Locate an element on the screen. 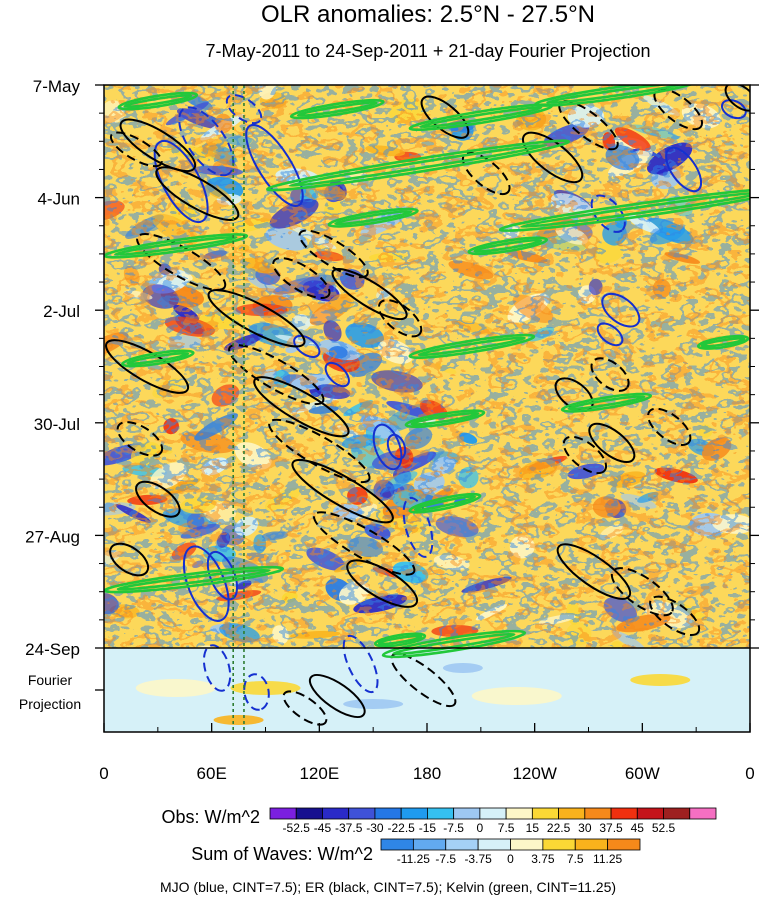 This screenshot has height=899, width=771. y-tick-label: 27-Aug is located at coordinates (52, 536).